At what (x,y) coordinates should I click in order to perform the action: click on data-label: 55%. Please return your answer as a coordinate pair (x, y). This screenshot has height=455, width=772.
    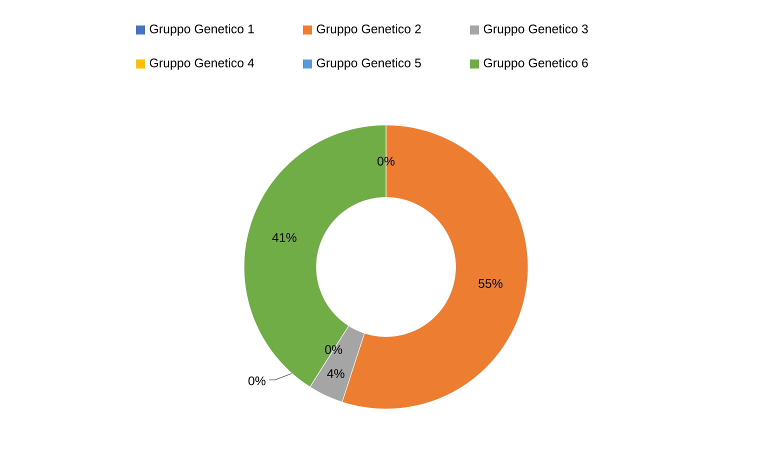
    Looking at the image, I should click on (490, 283).